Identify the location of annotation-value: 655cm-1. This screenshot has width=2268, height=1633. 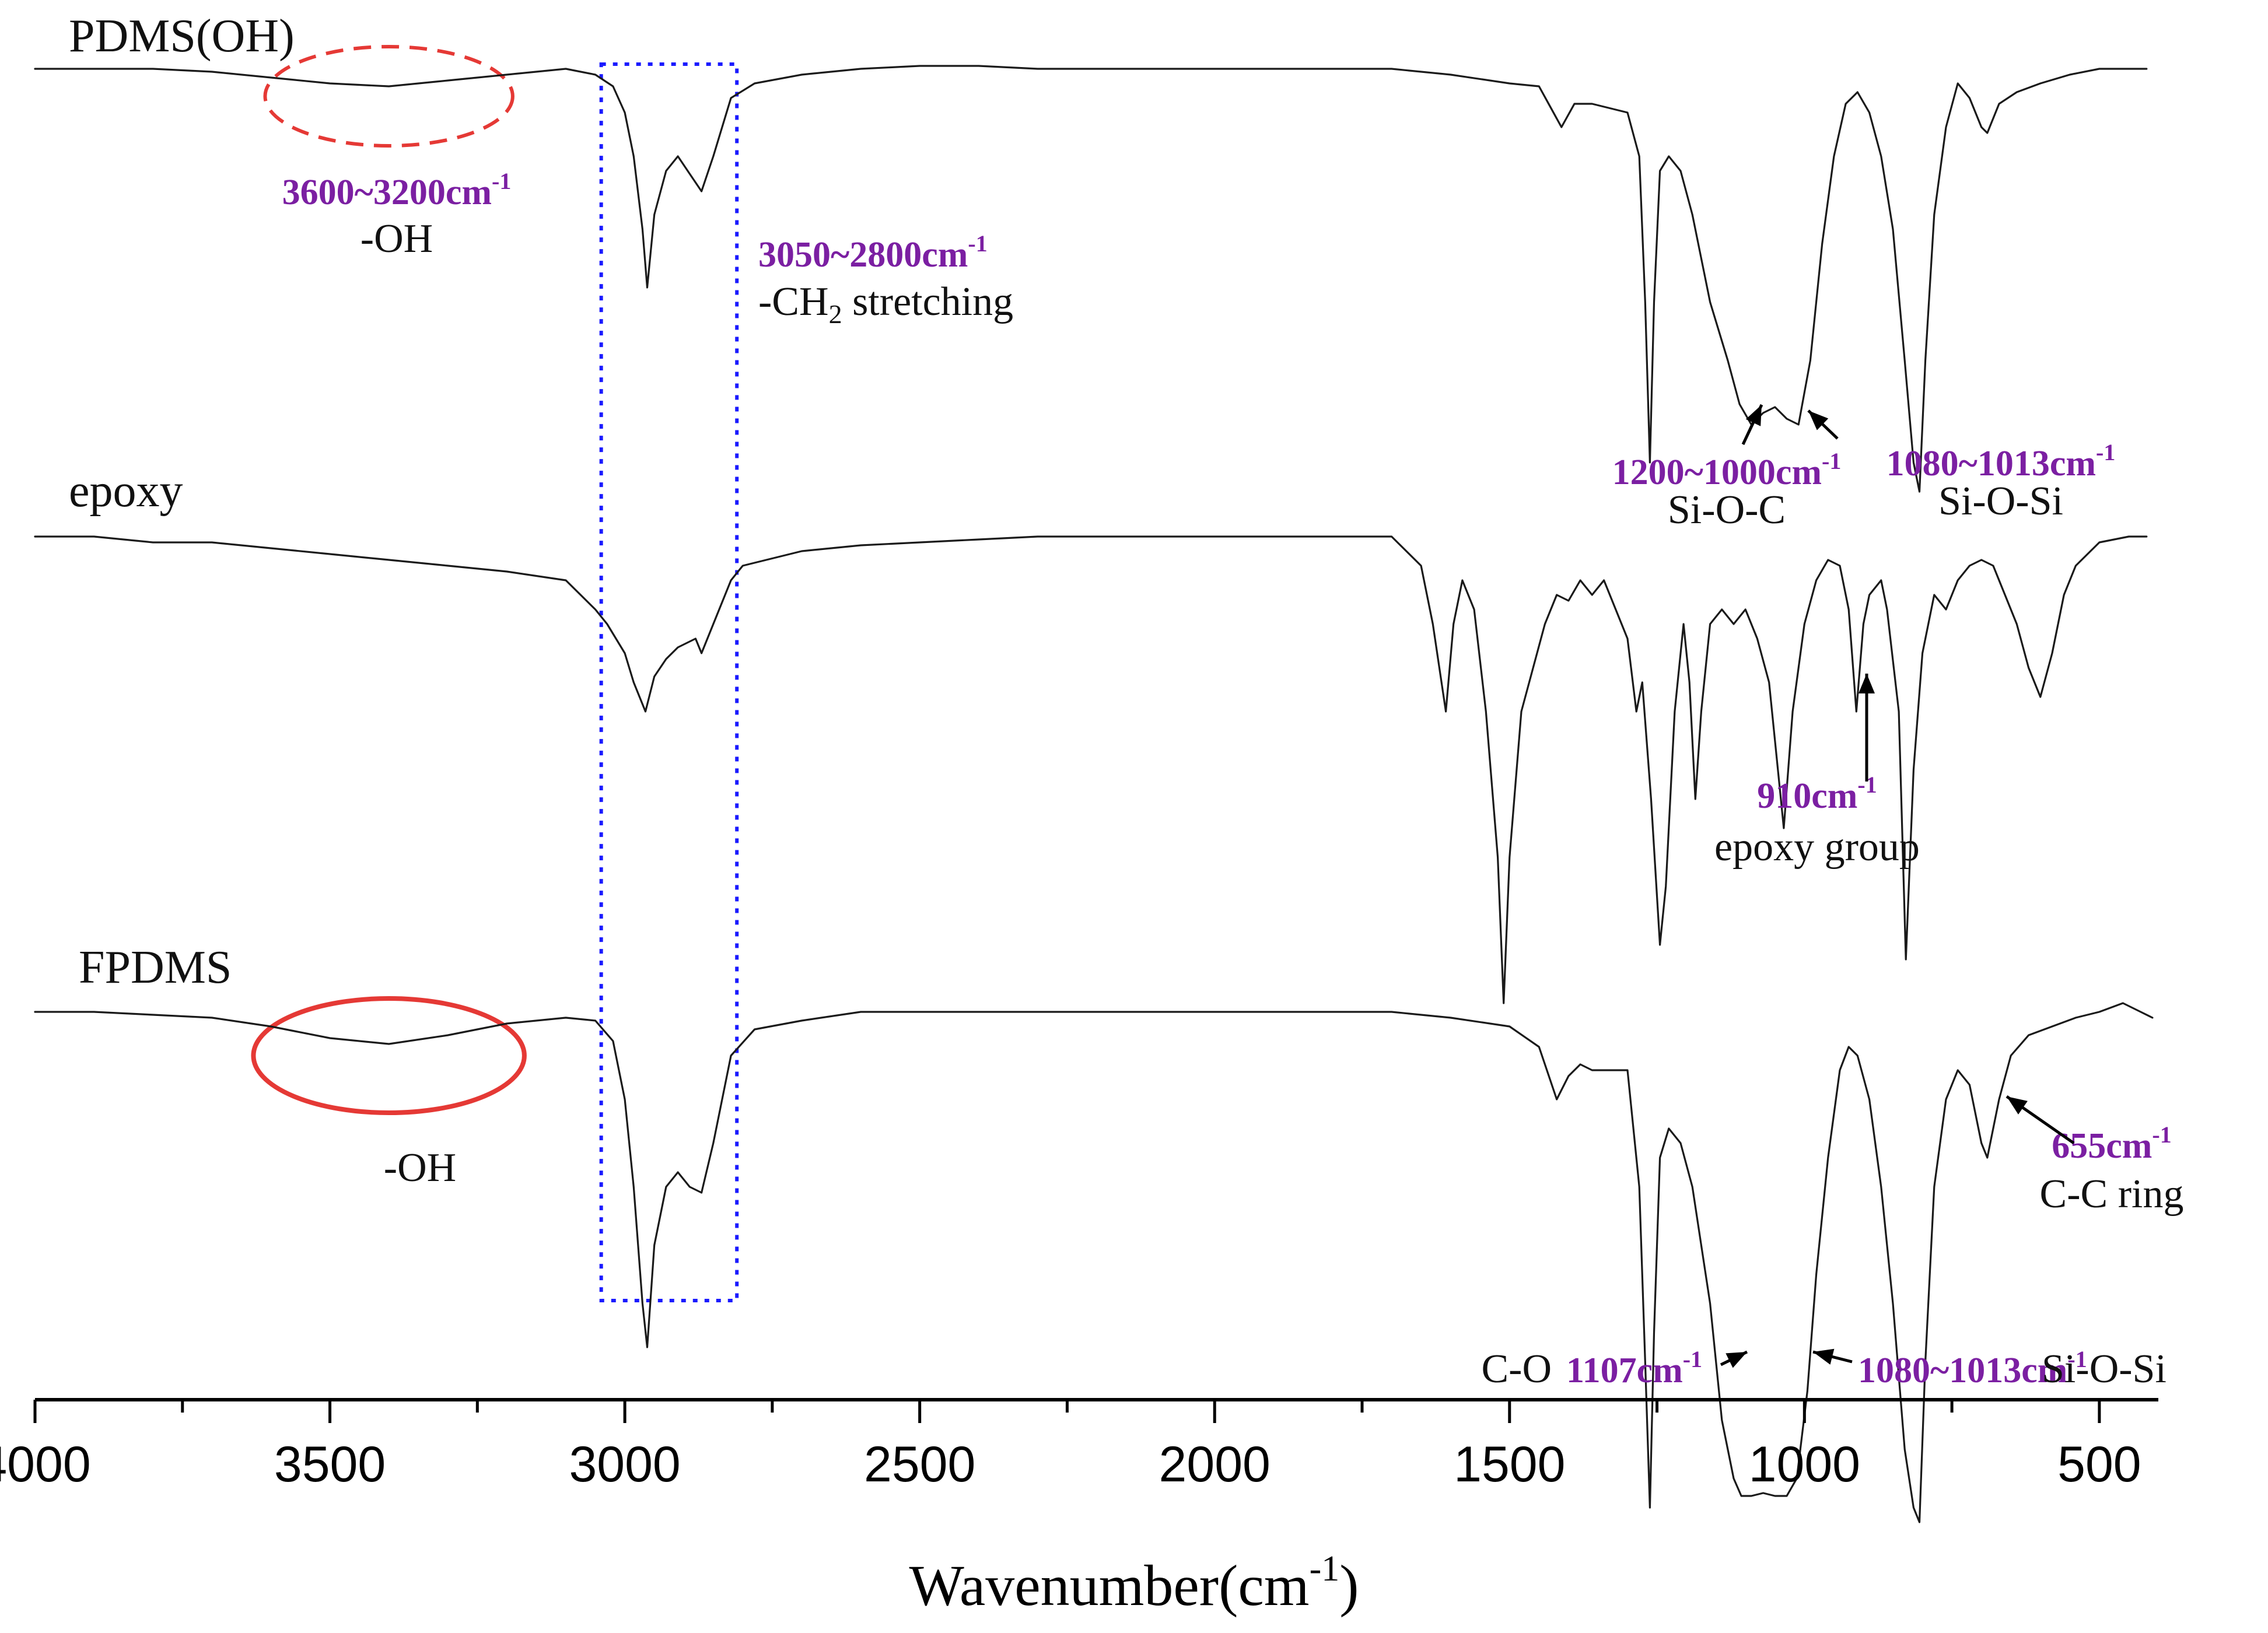
(2112, 1144).